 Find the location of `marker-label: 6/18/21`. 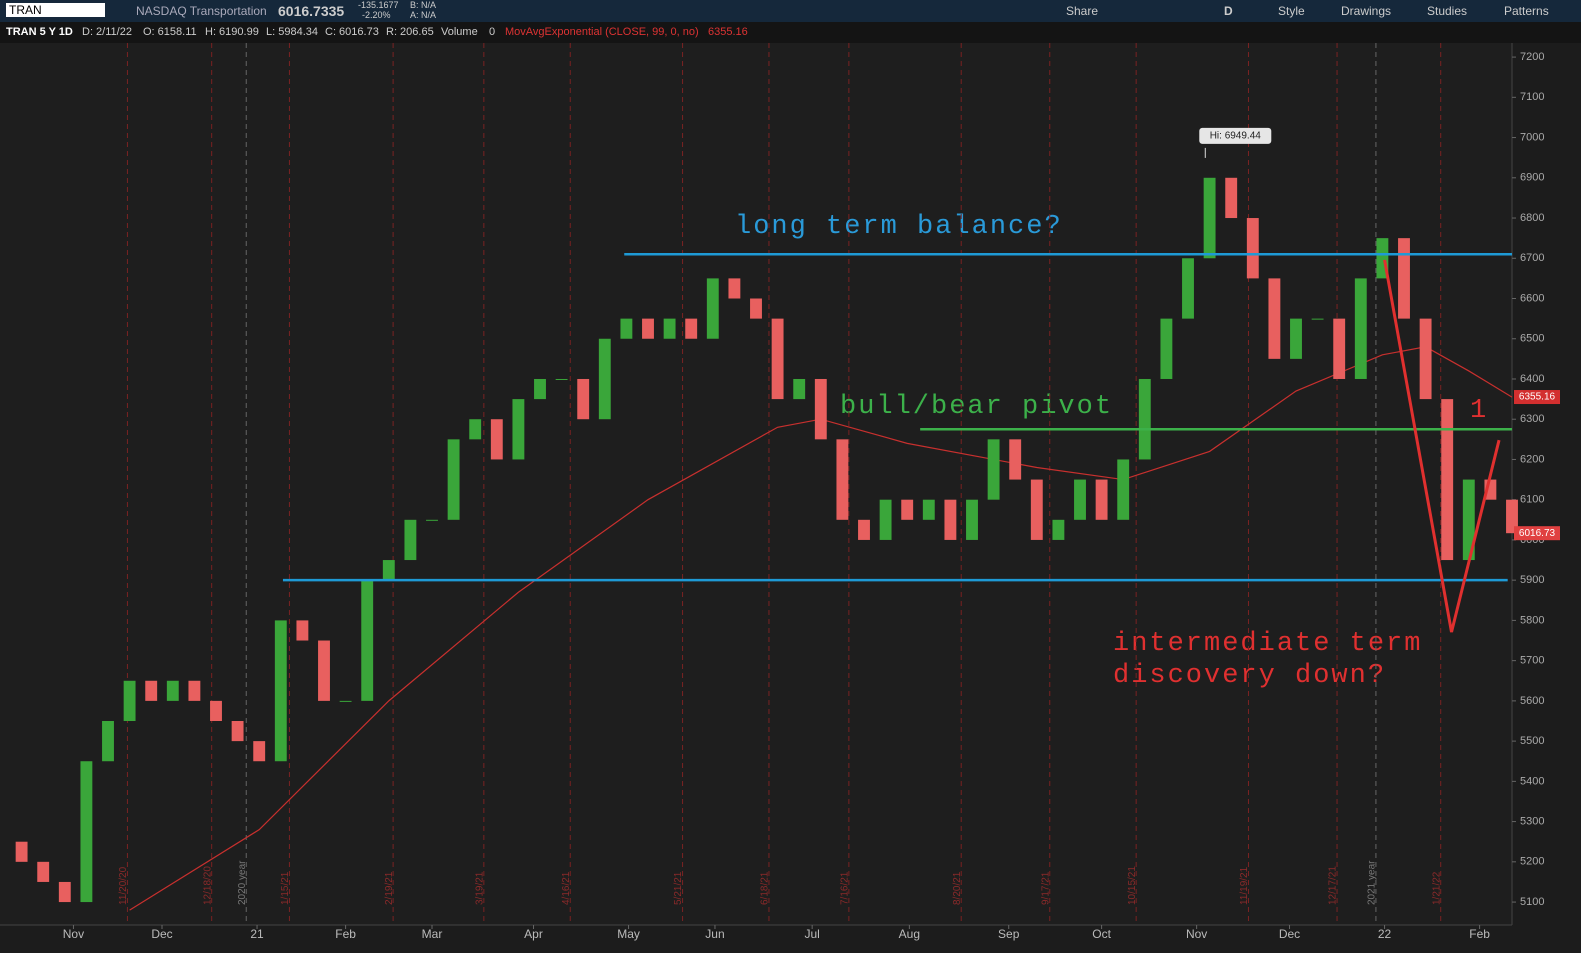

marker-label: 6/18/21 is located at coordinates (765, 888).